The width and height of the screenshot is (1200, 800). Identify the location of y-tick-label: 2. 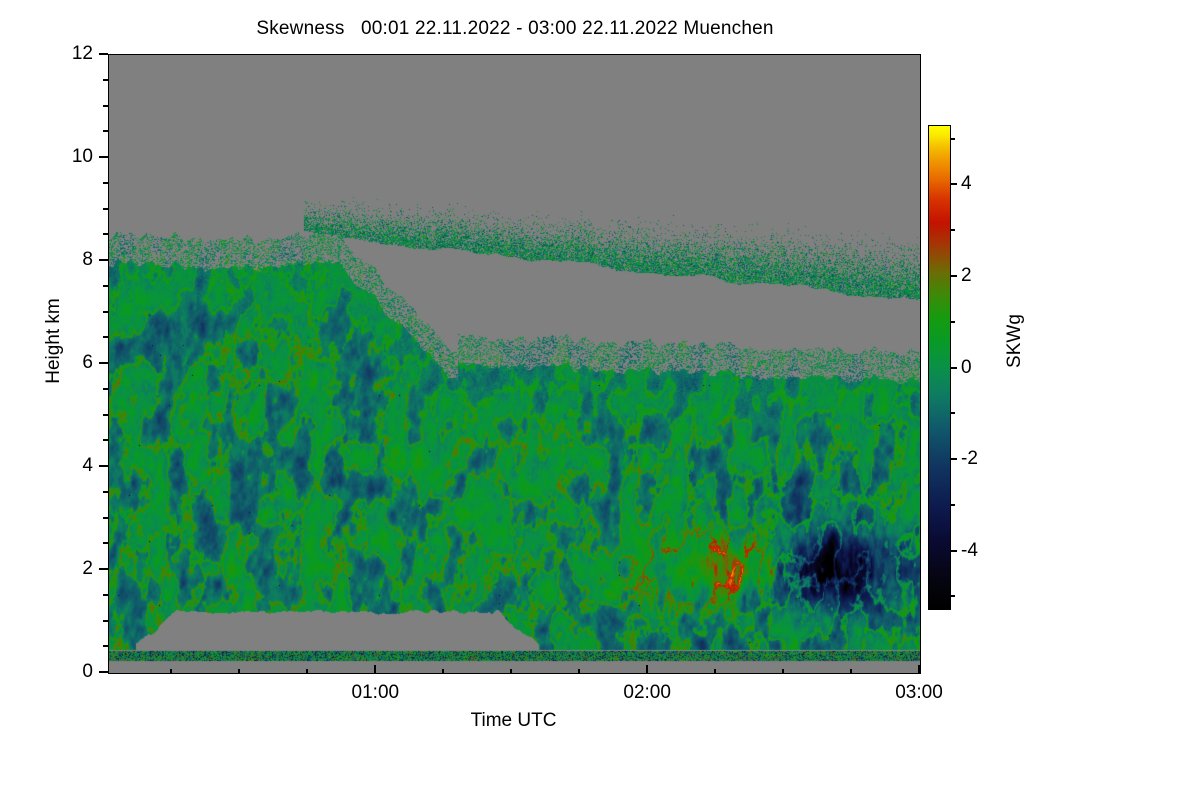
(87, 568).